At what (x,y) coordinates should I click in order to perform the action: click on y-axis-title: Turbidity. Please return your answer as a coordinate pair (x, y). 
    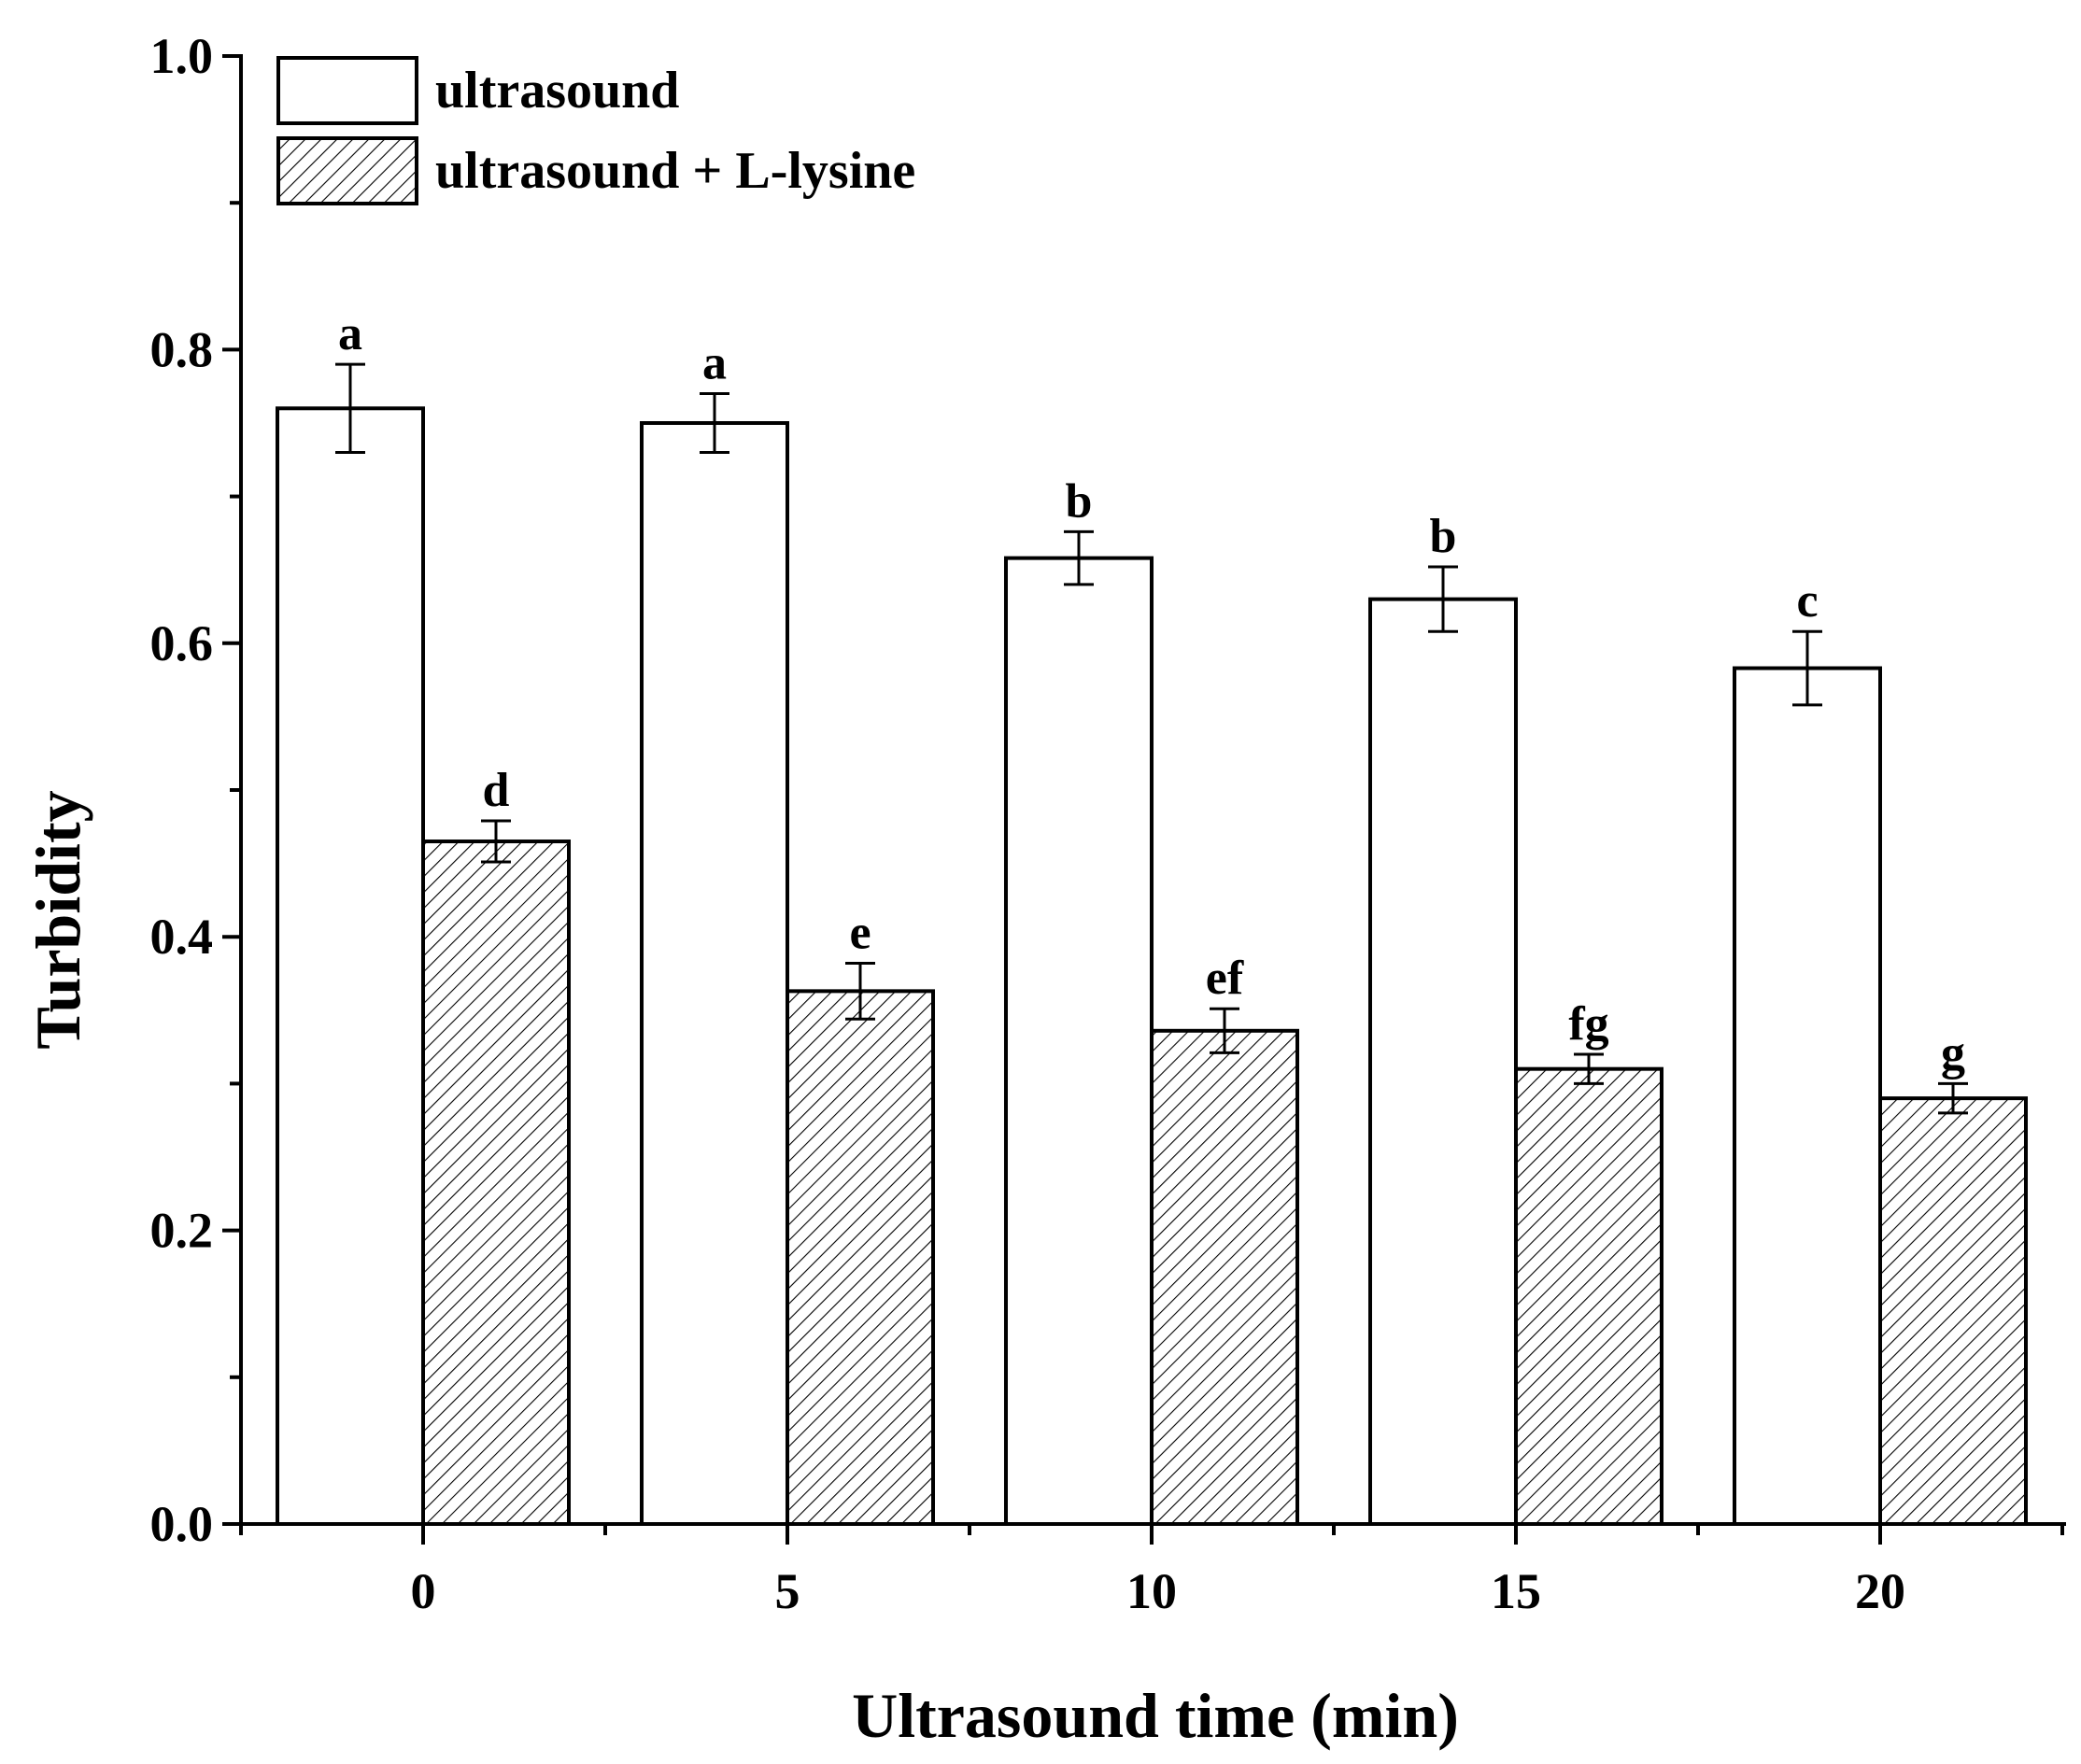
    Looking at the image, I should click on (57, 919).